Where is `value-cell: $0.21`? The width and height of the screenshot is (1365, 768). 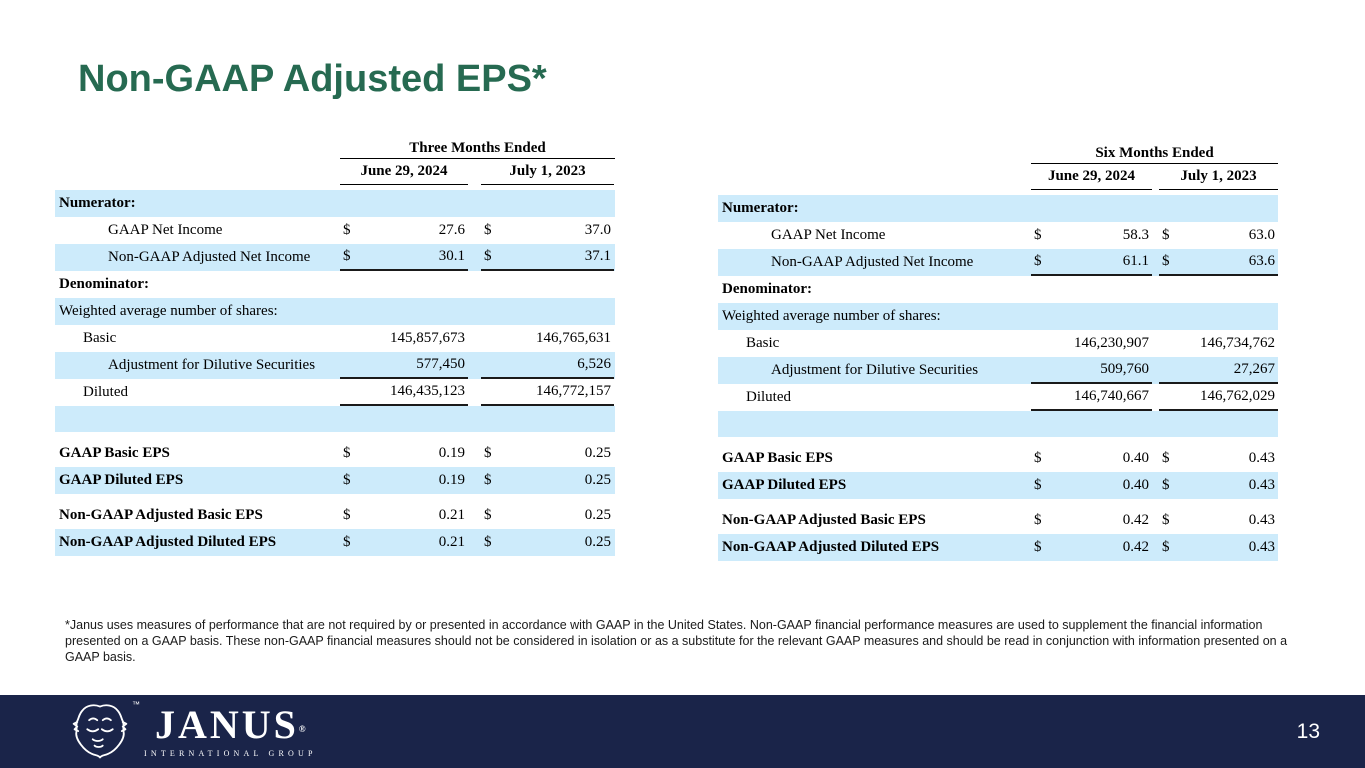 value-cell: $0.21 is located at coordinates (404, 515).